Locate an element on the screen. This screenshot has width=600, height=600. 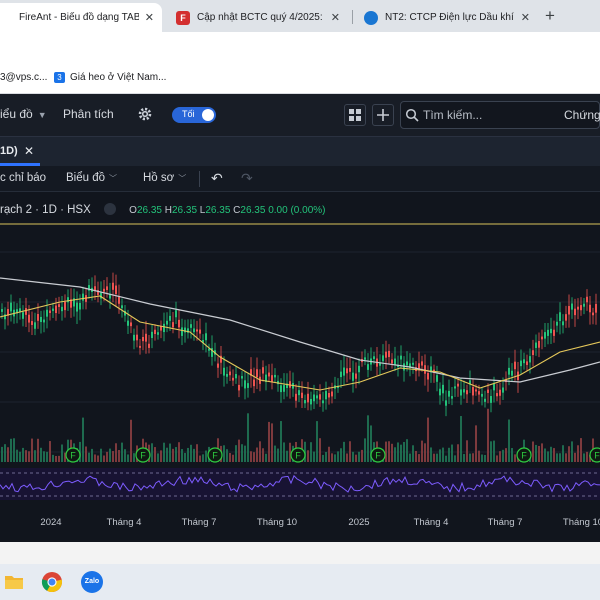
open-label: O is located at coordinates (133, 210).